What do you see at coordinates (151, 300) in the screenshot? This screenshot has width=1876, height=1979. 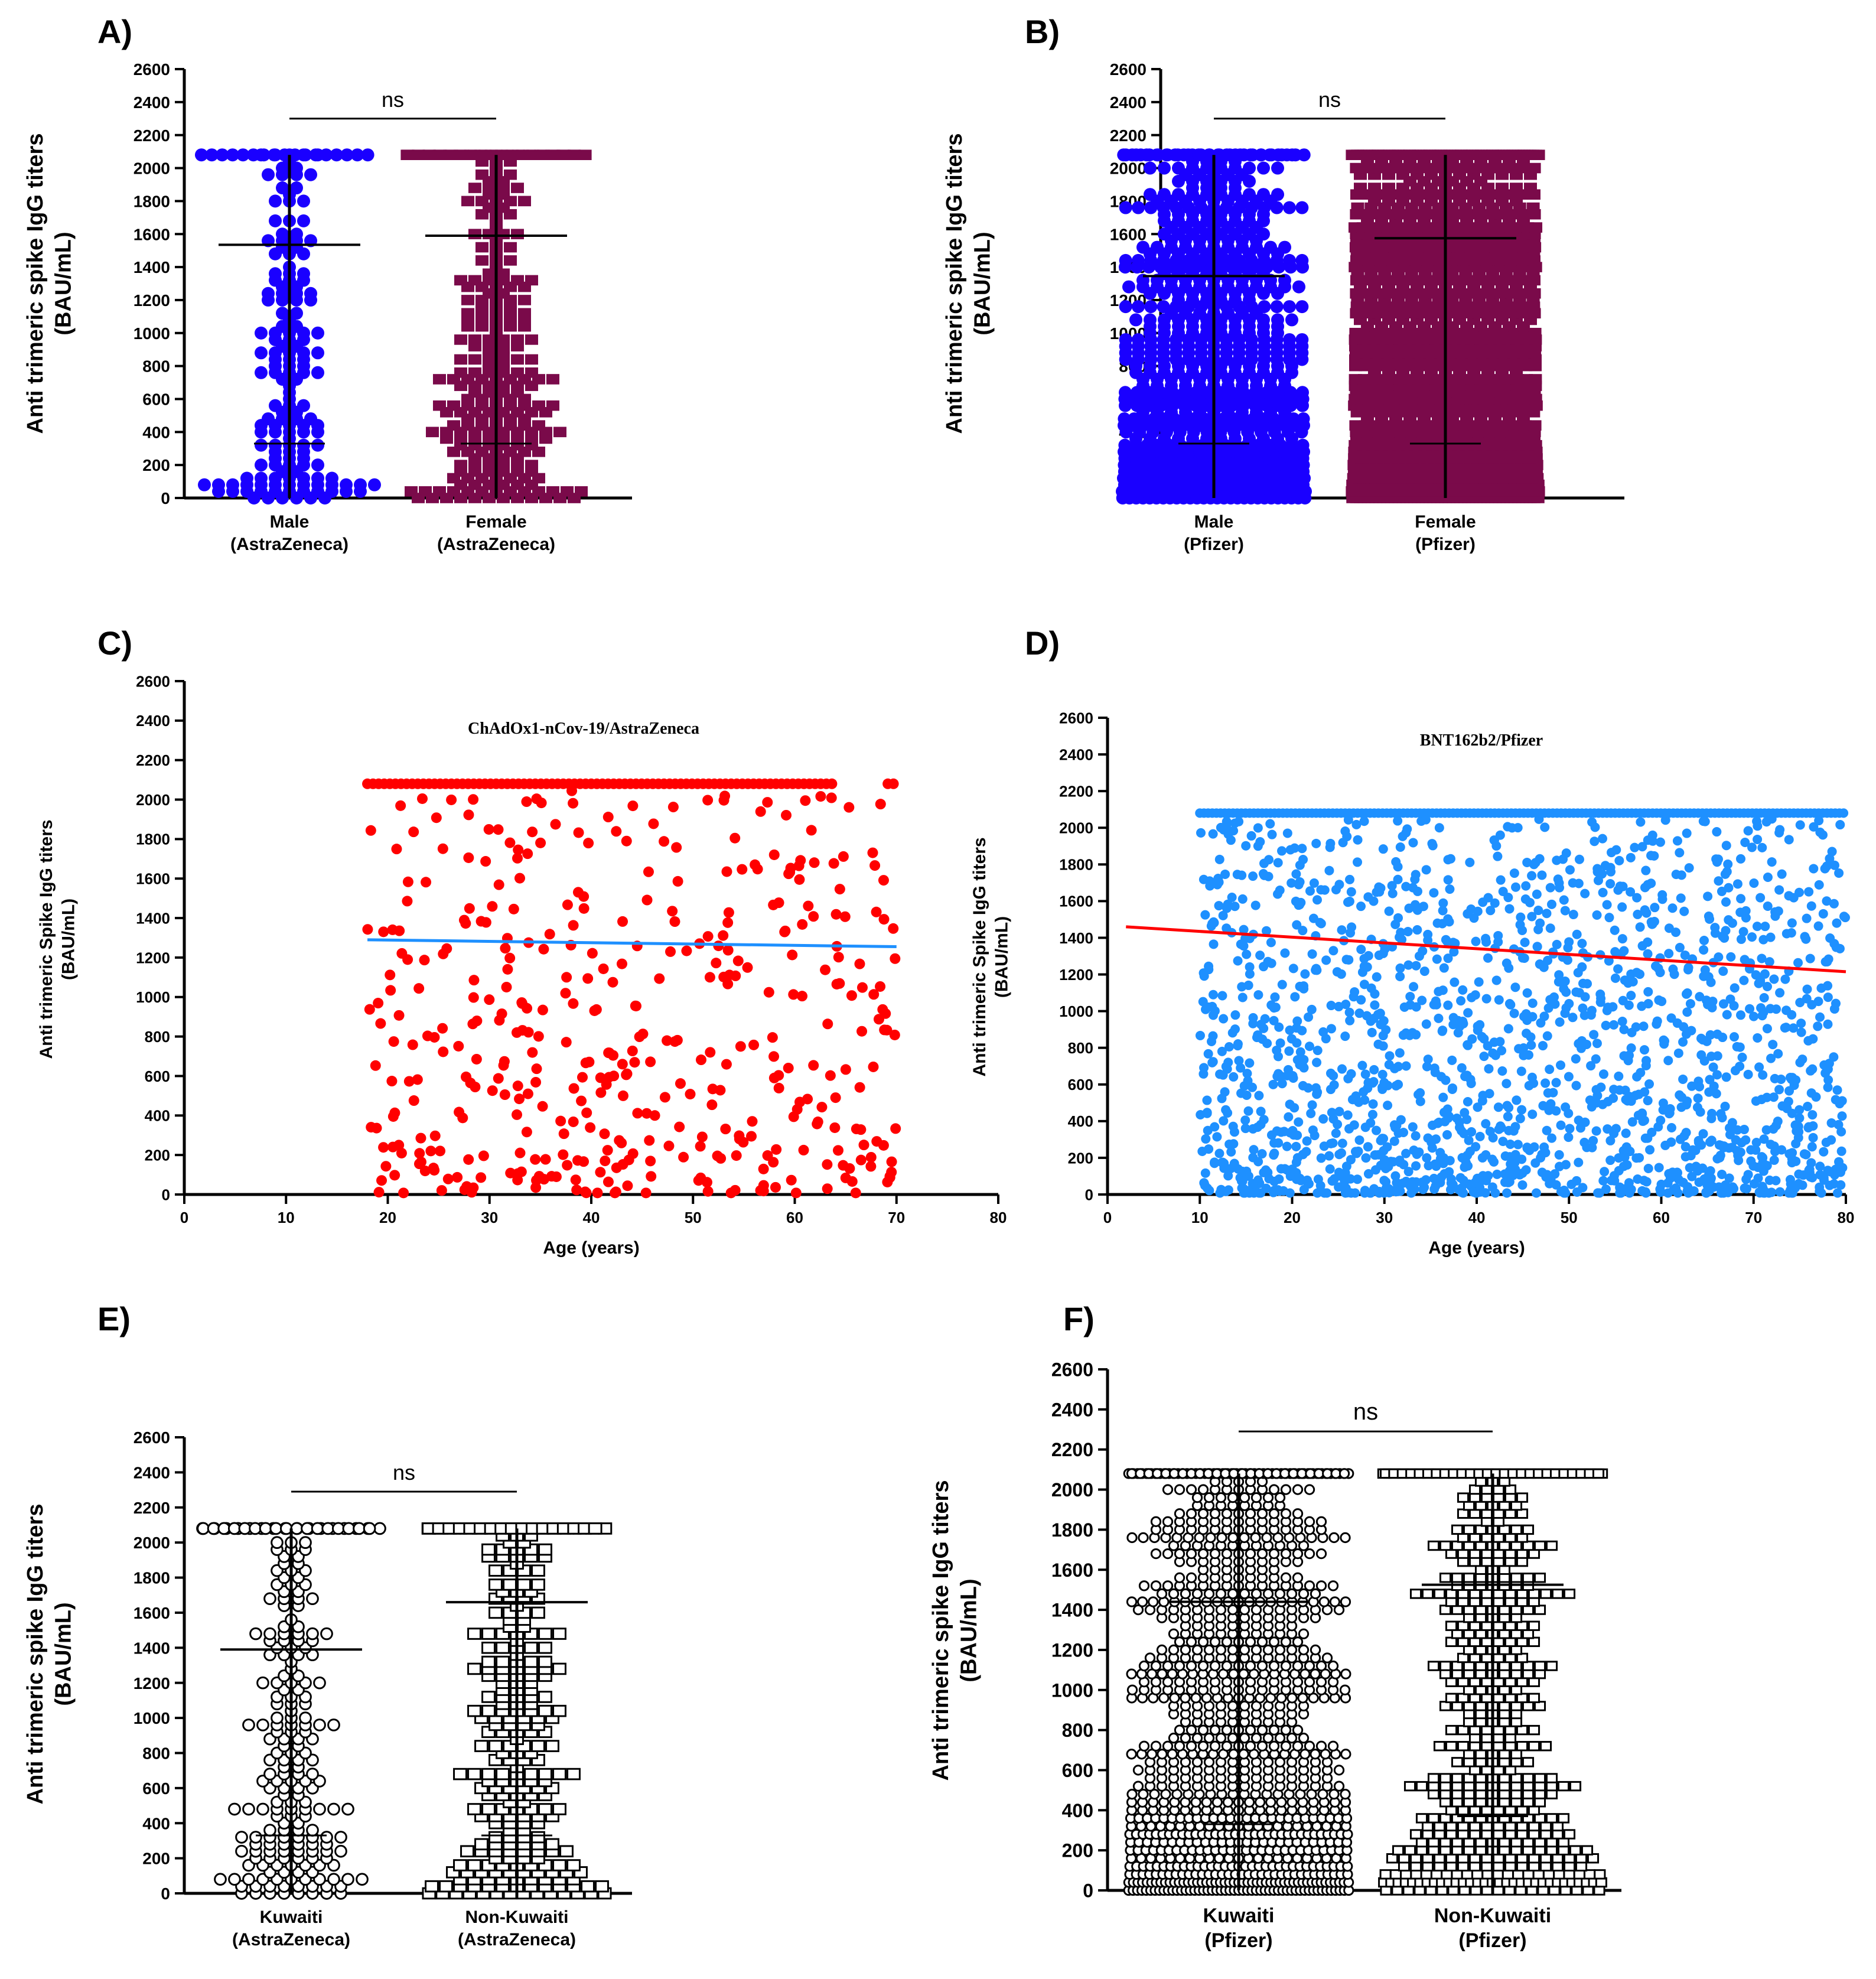 I see `y-tick-label: 1200` at bounding box center [151, 300].